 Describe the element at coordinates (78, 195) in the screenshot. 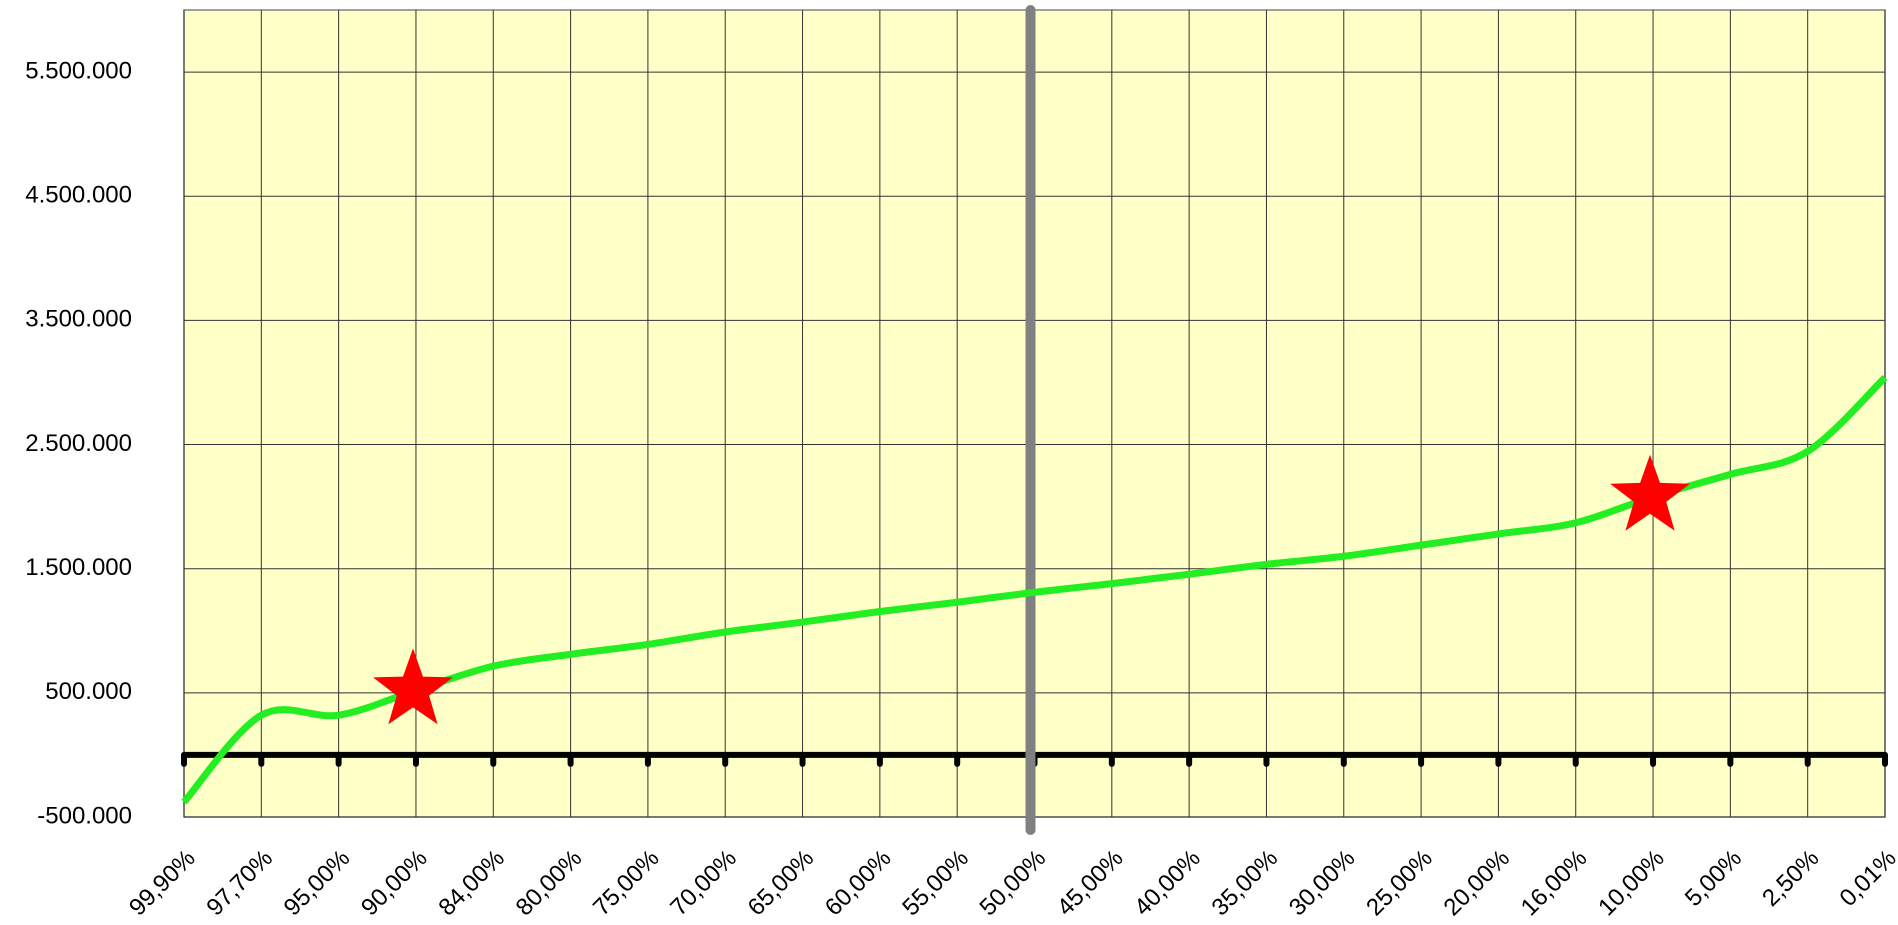

I see `y-tick-label: 4.500.000` at that location.